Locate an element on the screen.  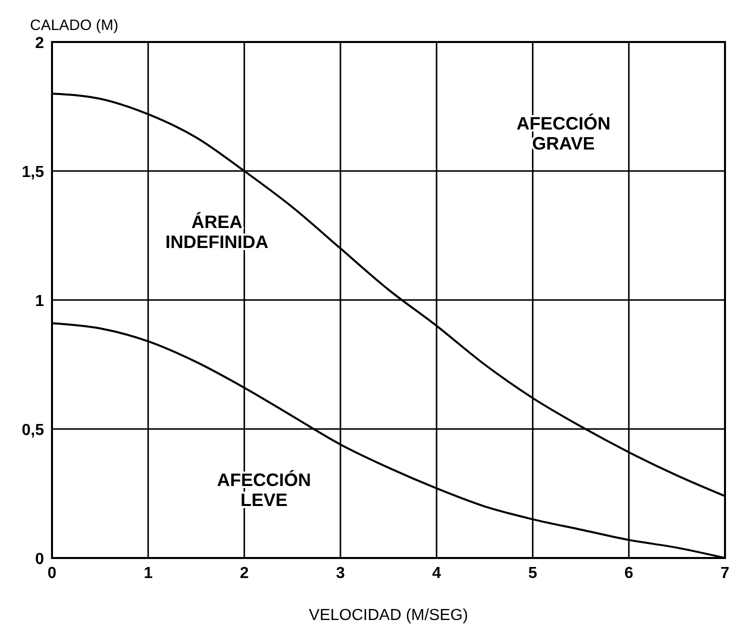
x-tick-label: 3 is located at coordinates (340, 573).